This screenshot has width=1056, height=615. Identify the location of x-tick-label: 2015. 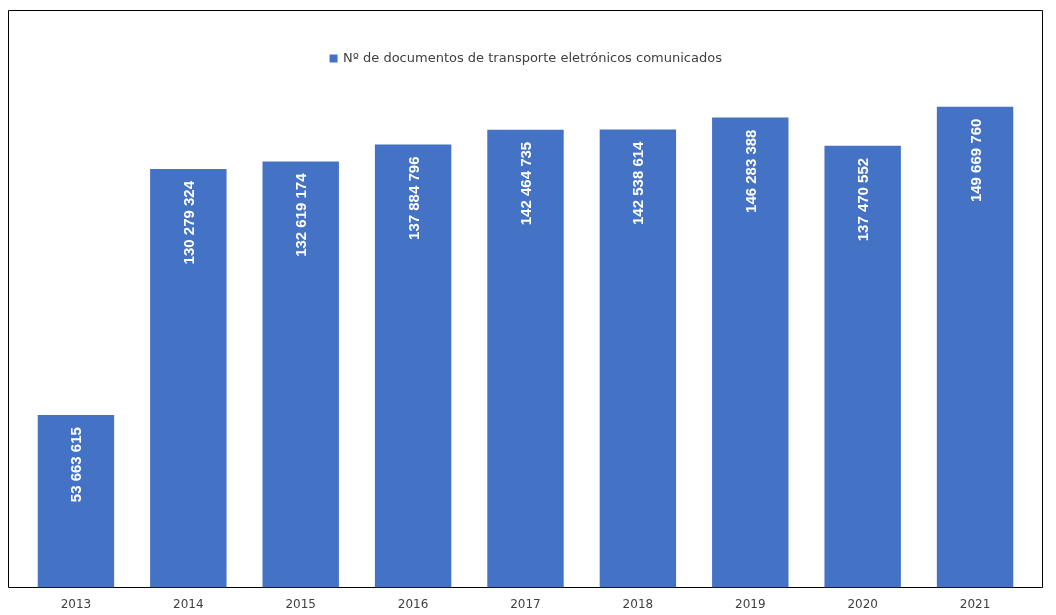
(300, 603).